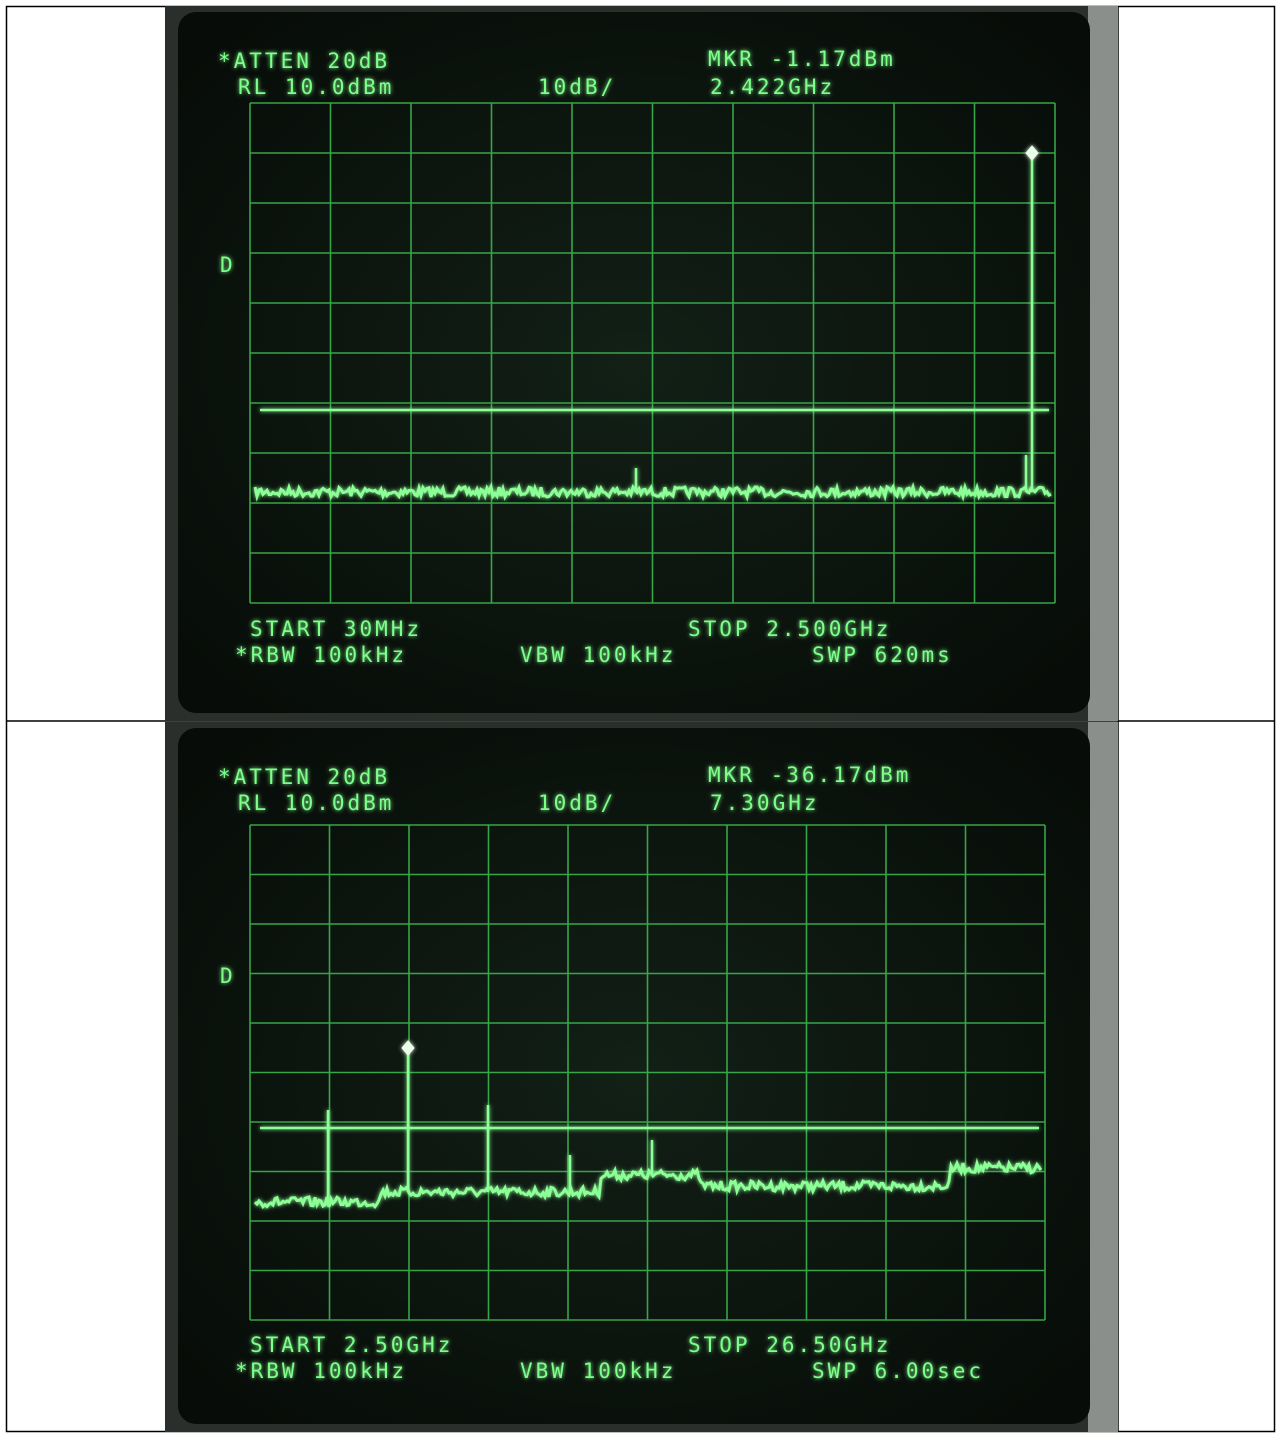 Image resolution: width=1276 pixels, height=1437 pixels. Describe the element at coordinates (336, 629) in the screenshot. I see `start: START 30MHz` at that location.